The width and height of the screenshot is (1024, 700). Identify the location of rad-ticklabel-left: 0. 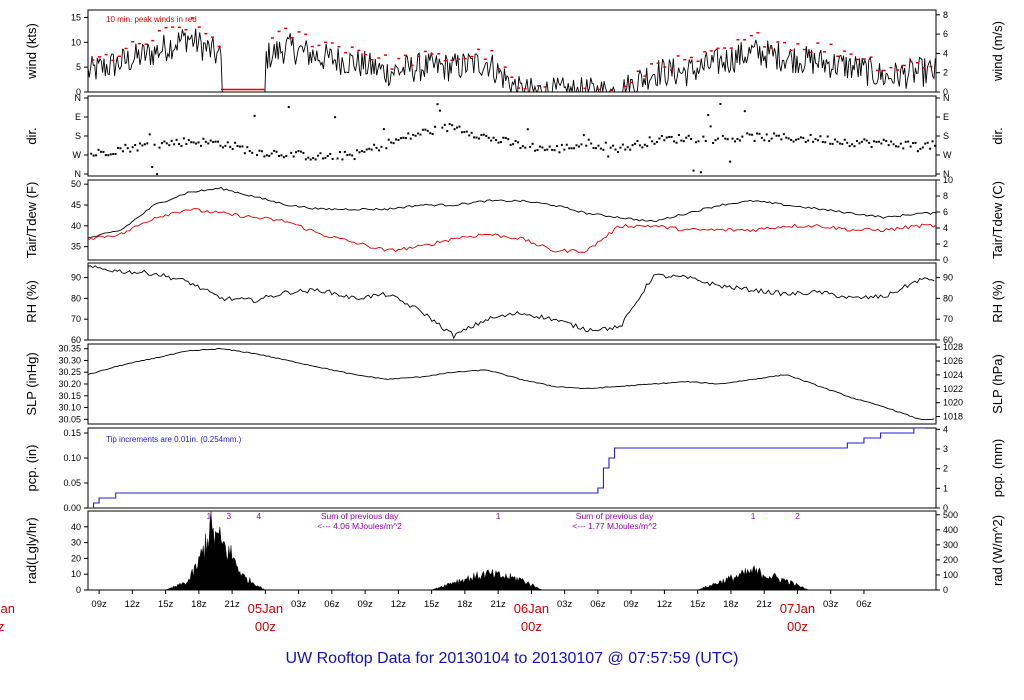
(78, 590).